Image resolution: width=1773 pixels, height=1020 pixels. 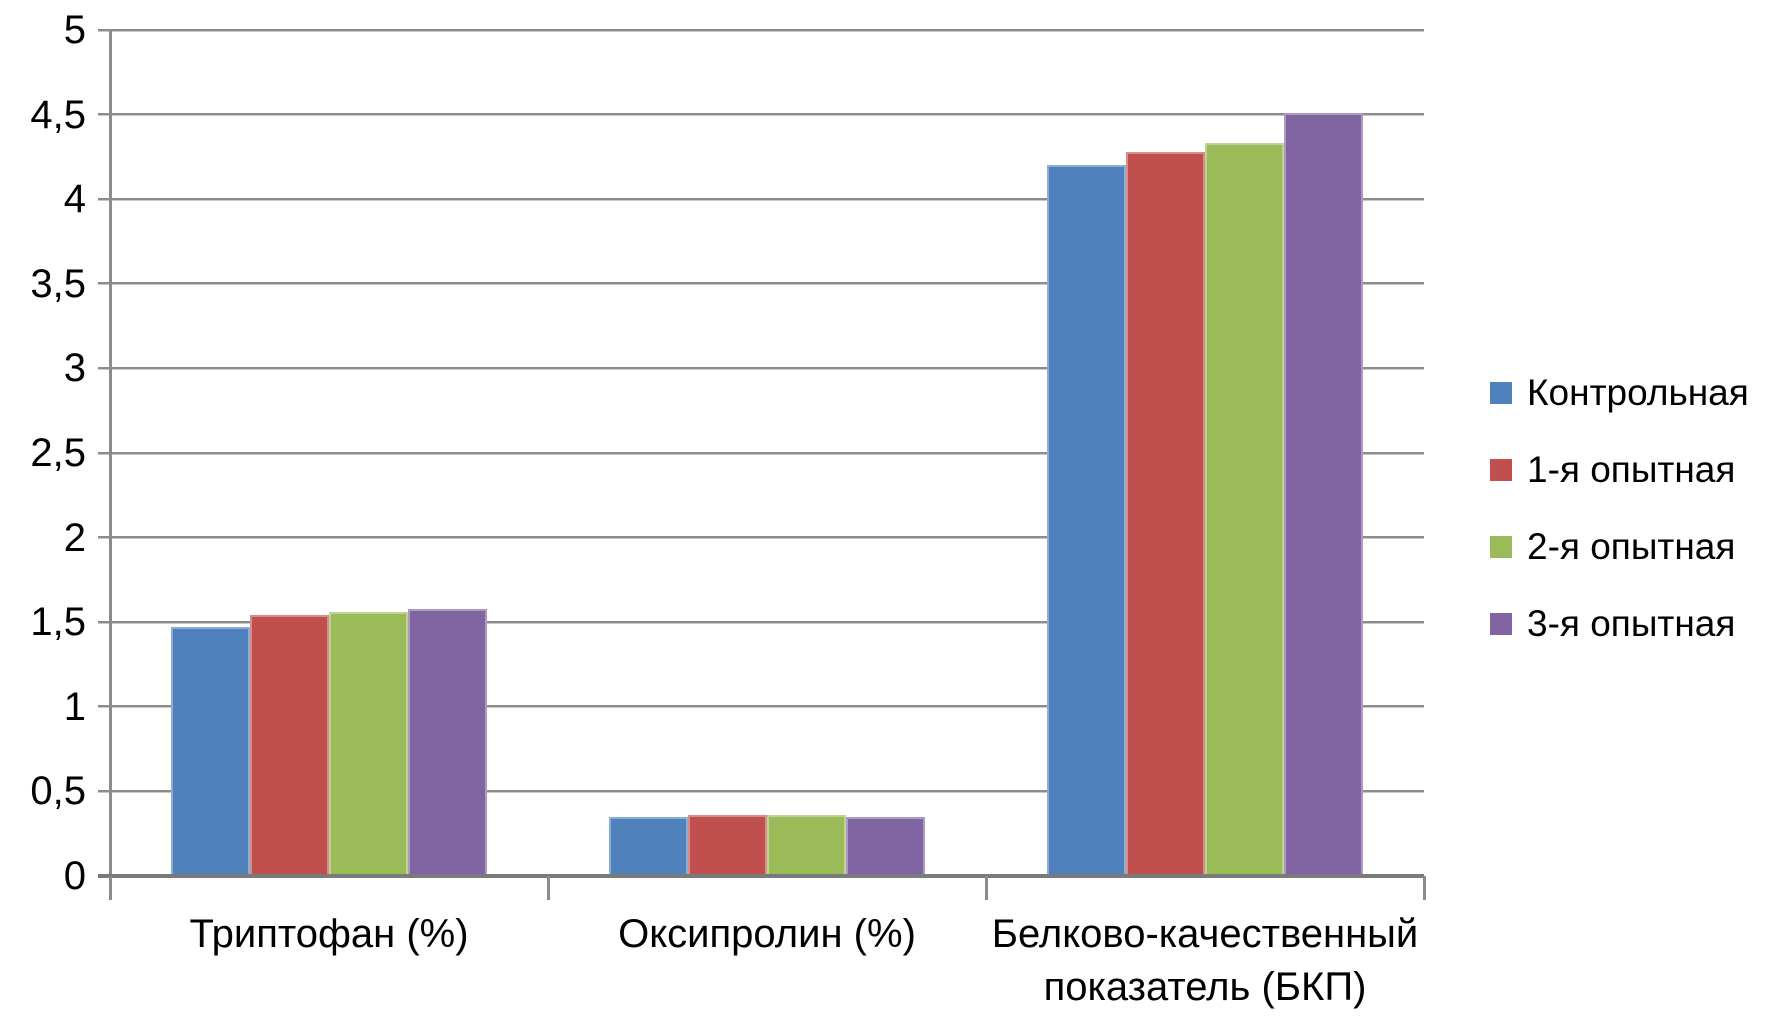 I want to click on legend-swatch-2-opytnaya, so click(x=1501, y=546).